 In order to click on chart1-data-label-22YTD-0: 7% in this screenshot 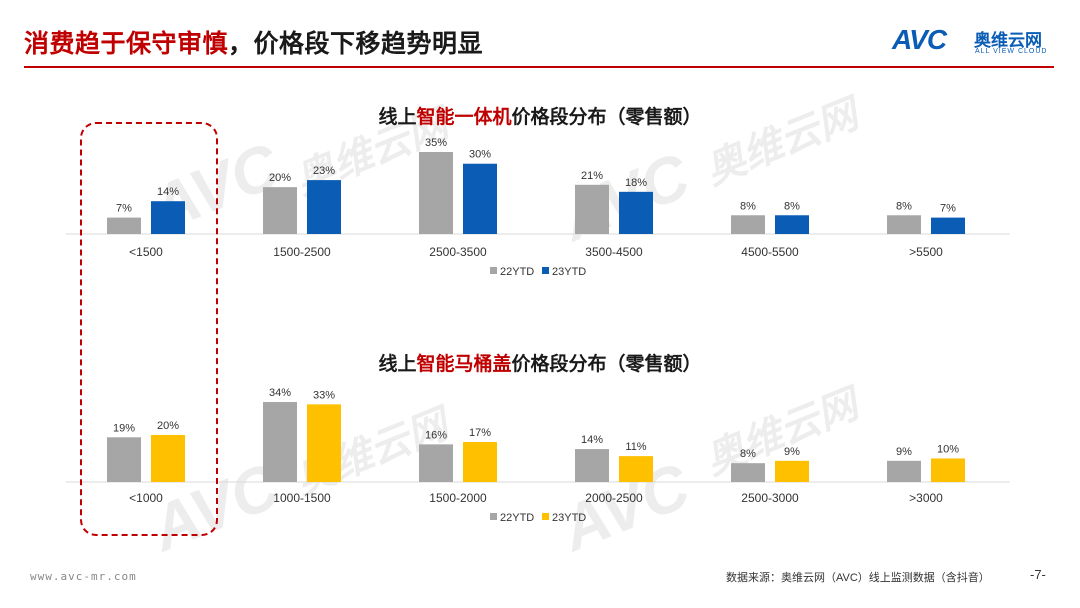, I will do `click(124, 209)`.